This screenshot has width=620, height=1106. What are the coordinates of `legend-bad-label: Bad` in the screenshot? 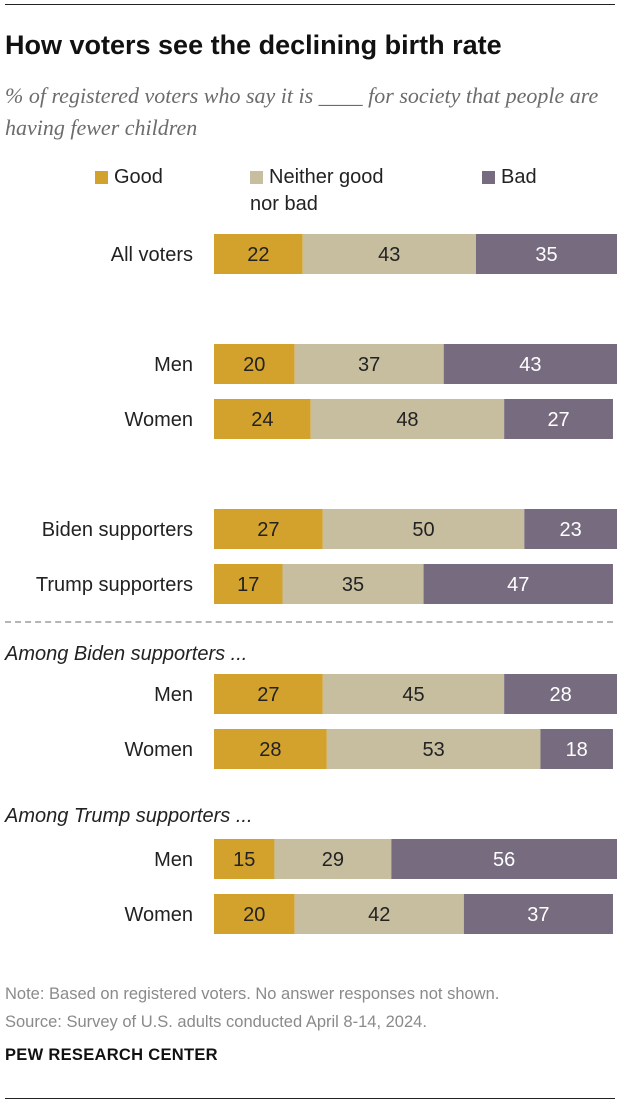 It's located at (519, 177).